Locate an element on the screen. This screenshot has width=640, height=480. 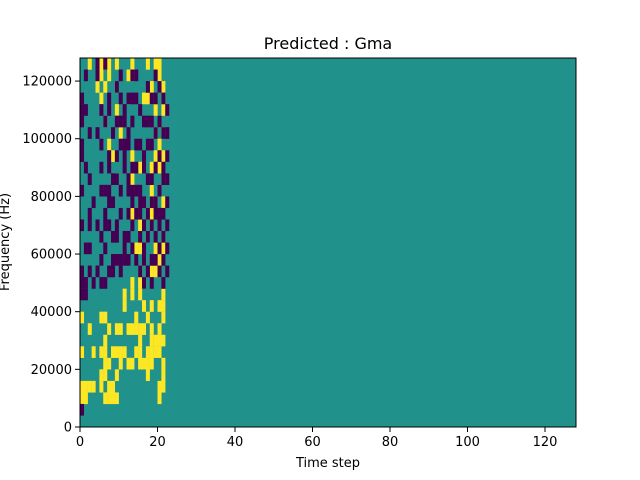
y-tick-label: 120000 is located at coordinates (47, 82).